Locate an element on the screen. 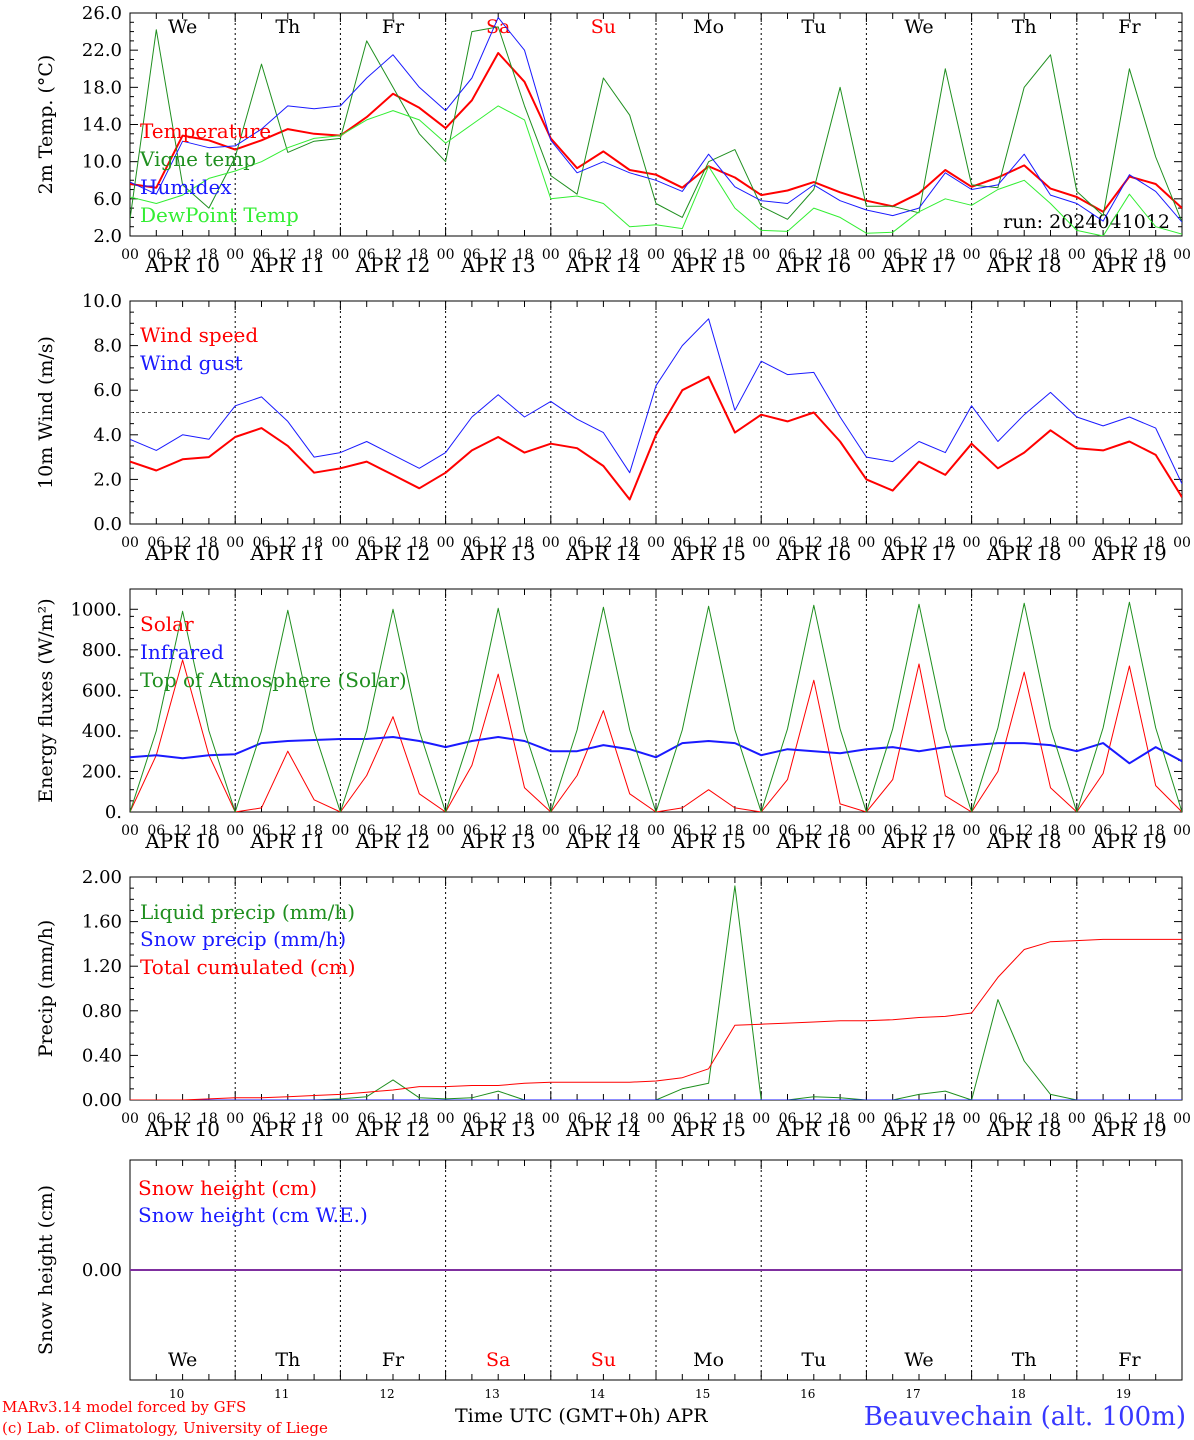 This screenshot has width=1194, height=1440. y-tick-label: 0. is located at coordinates (113, 812).